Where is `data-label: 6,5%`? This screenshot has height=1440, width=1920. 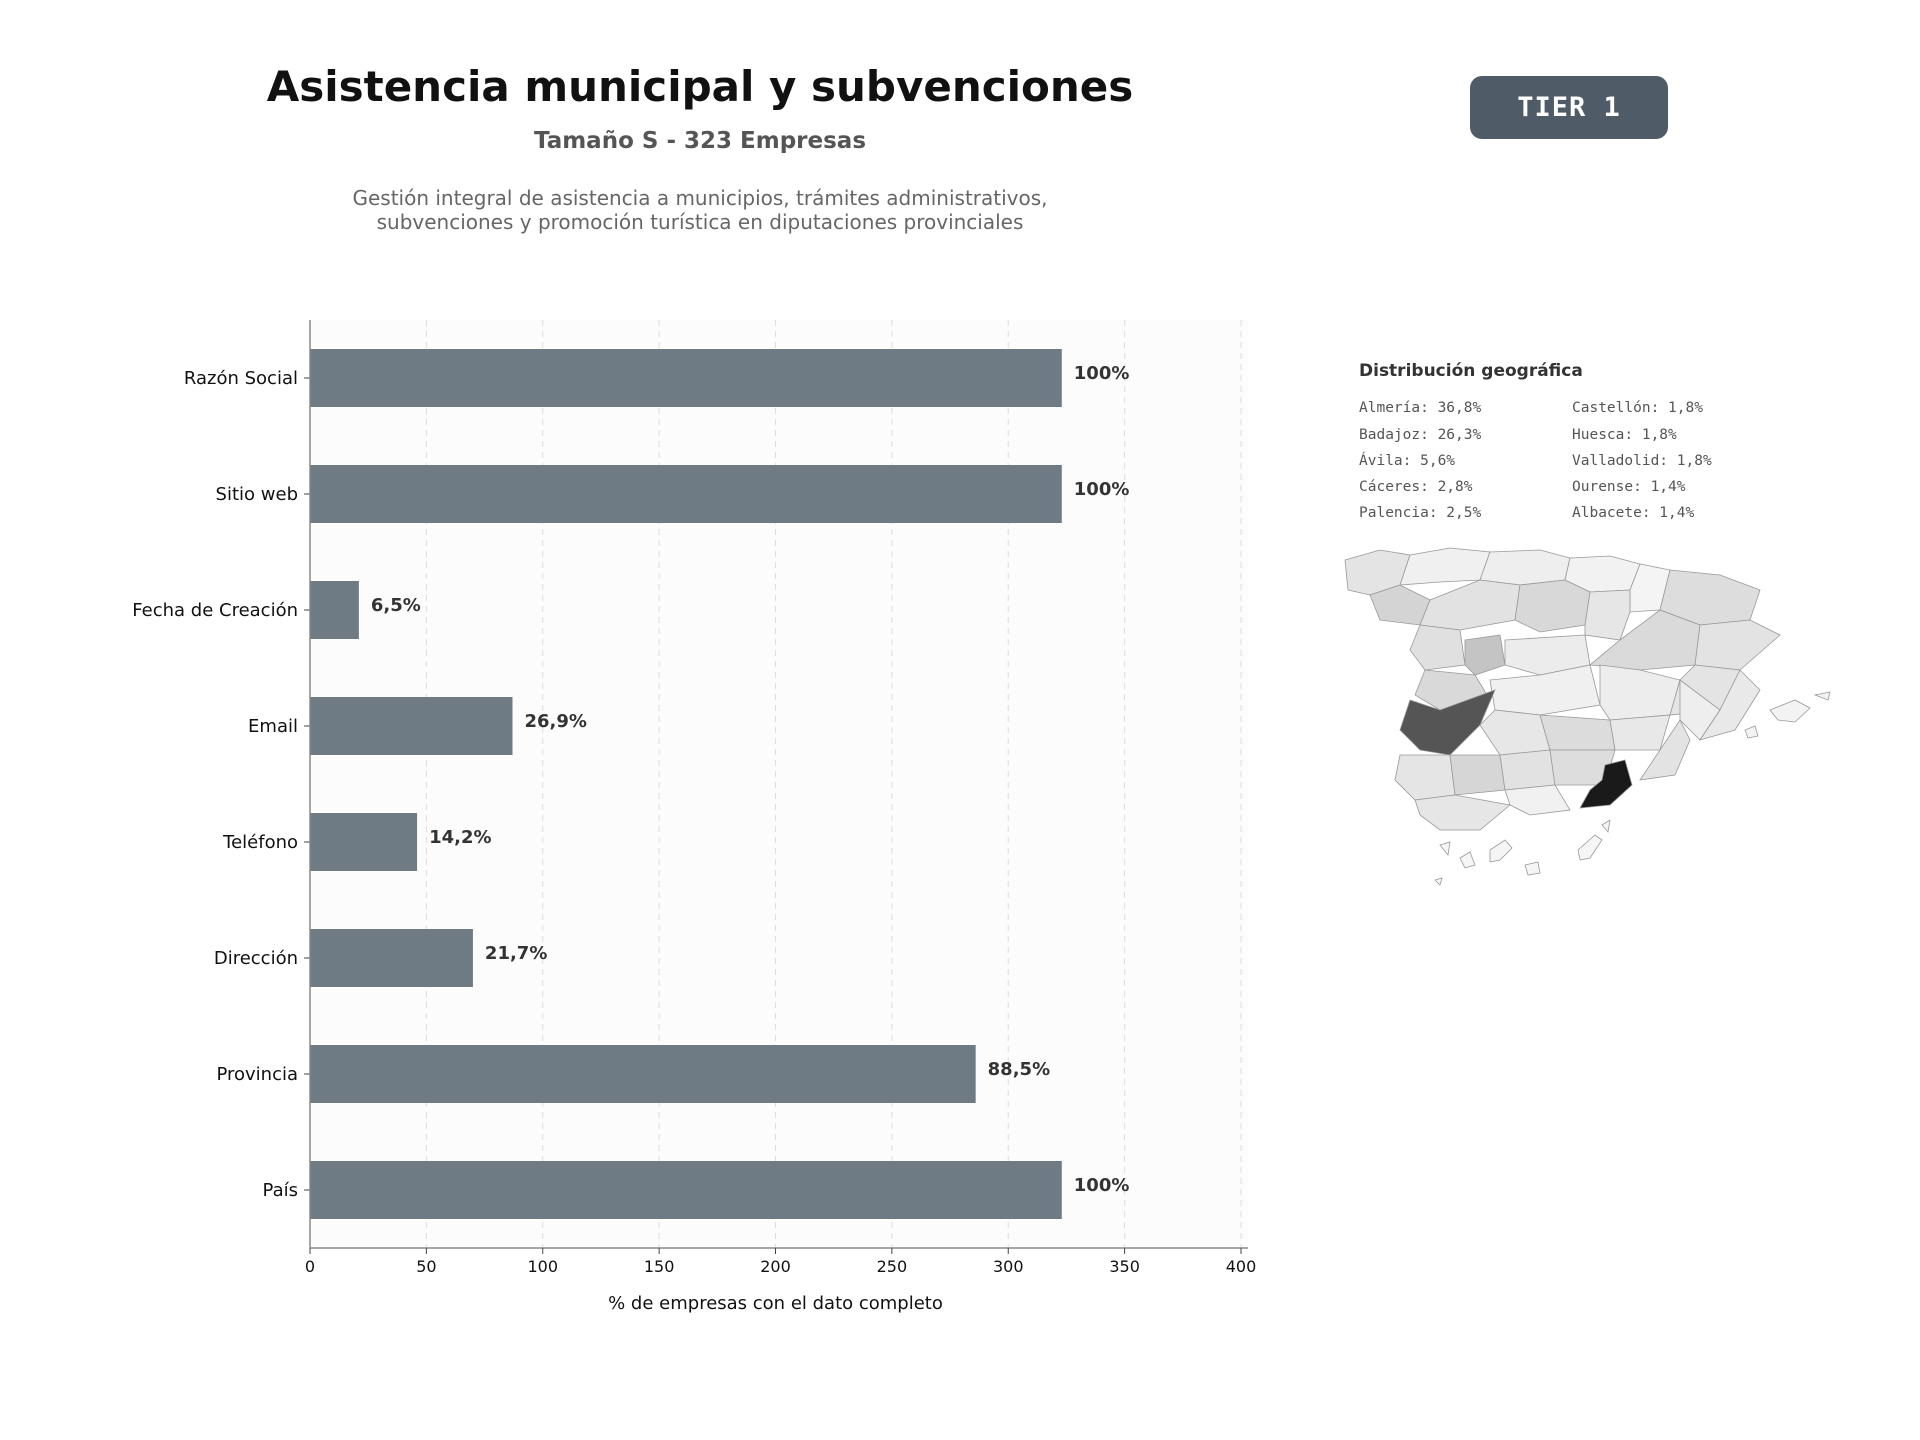
data-label: 6,5% is located at coordinates (396, 605).